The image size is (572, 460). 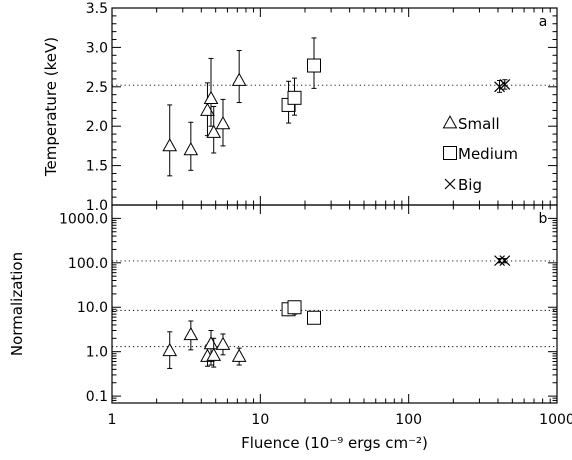 I want to click on y-axis-label: Normalization, so click(x=17, y=304).